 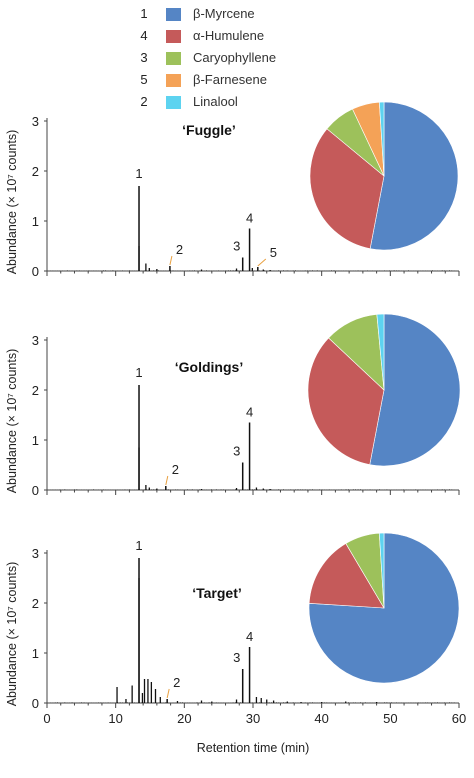 I want to click on legend-label: β-Myrcene, so click(x=224, y=13).